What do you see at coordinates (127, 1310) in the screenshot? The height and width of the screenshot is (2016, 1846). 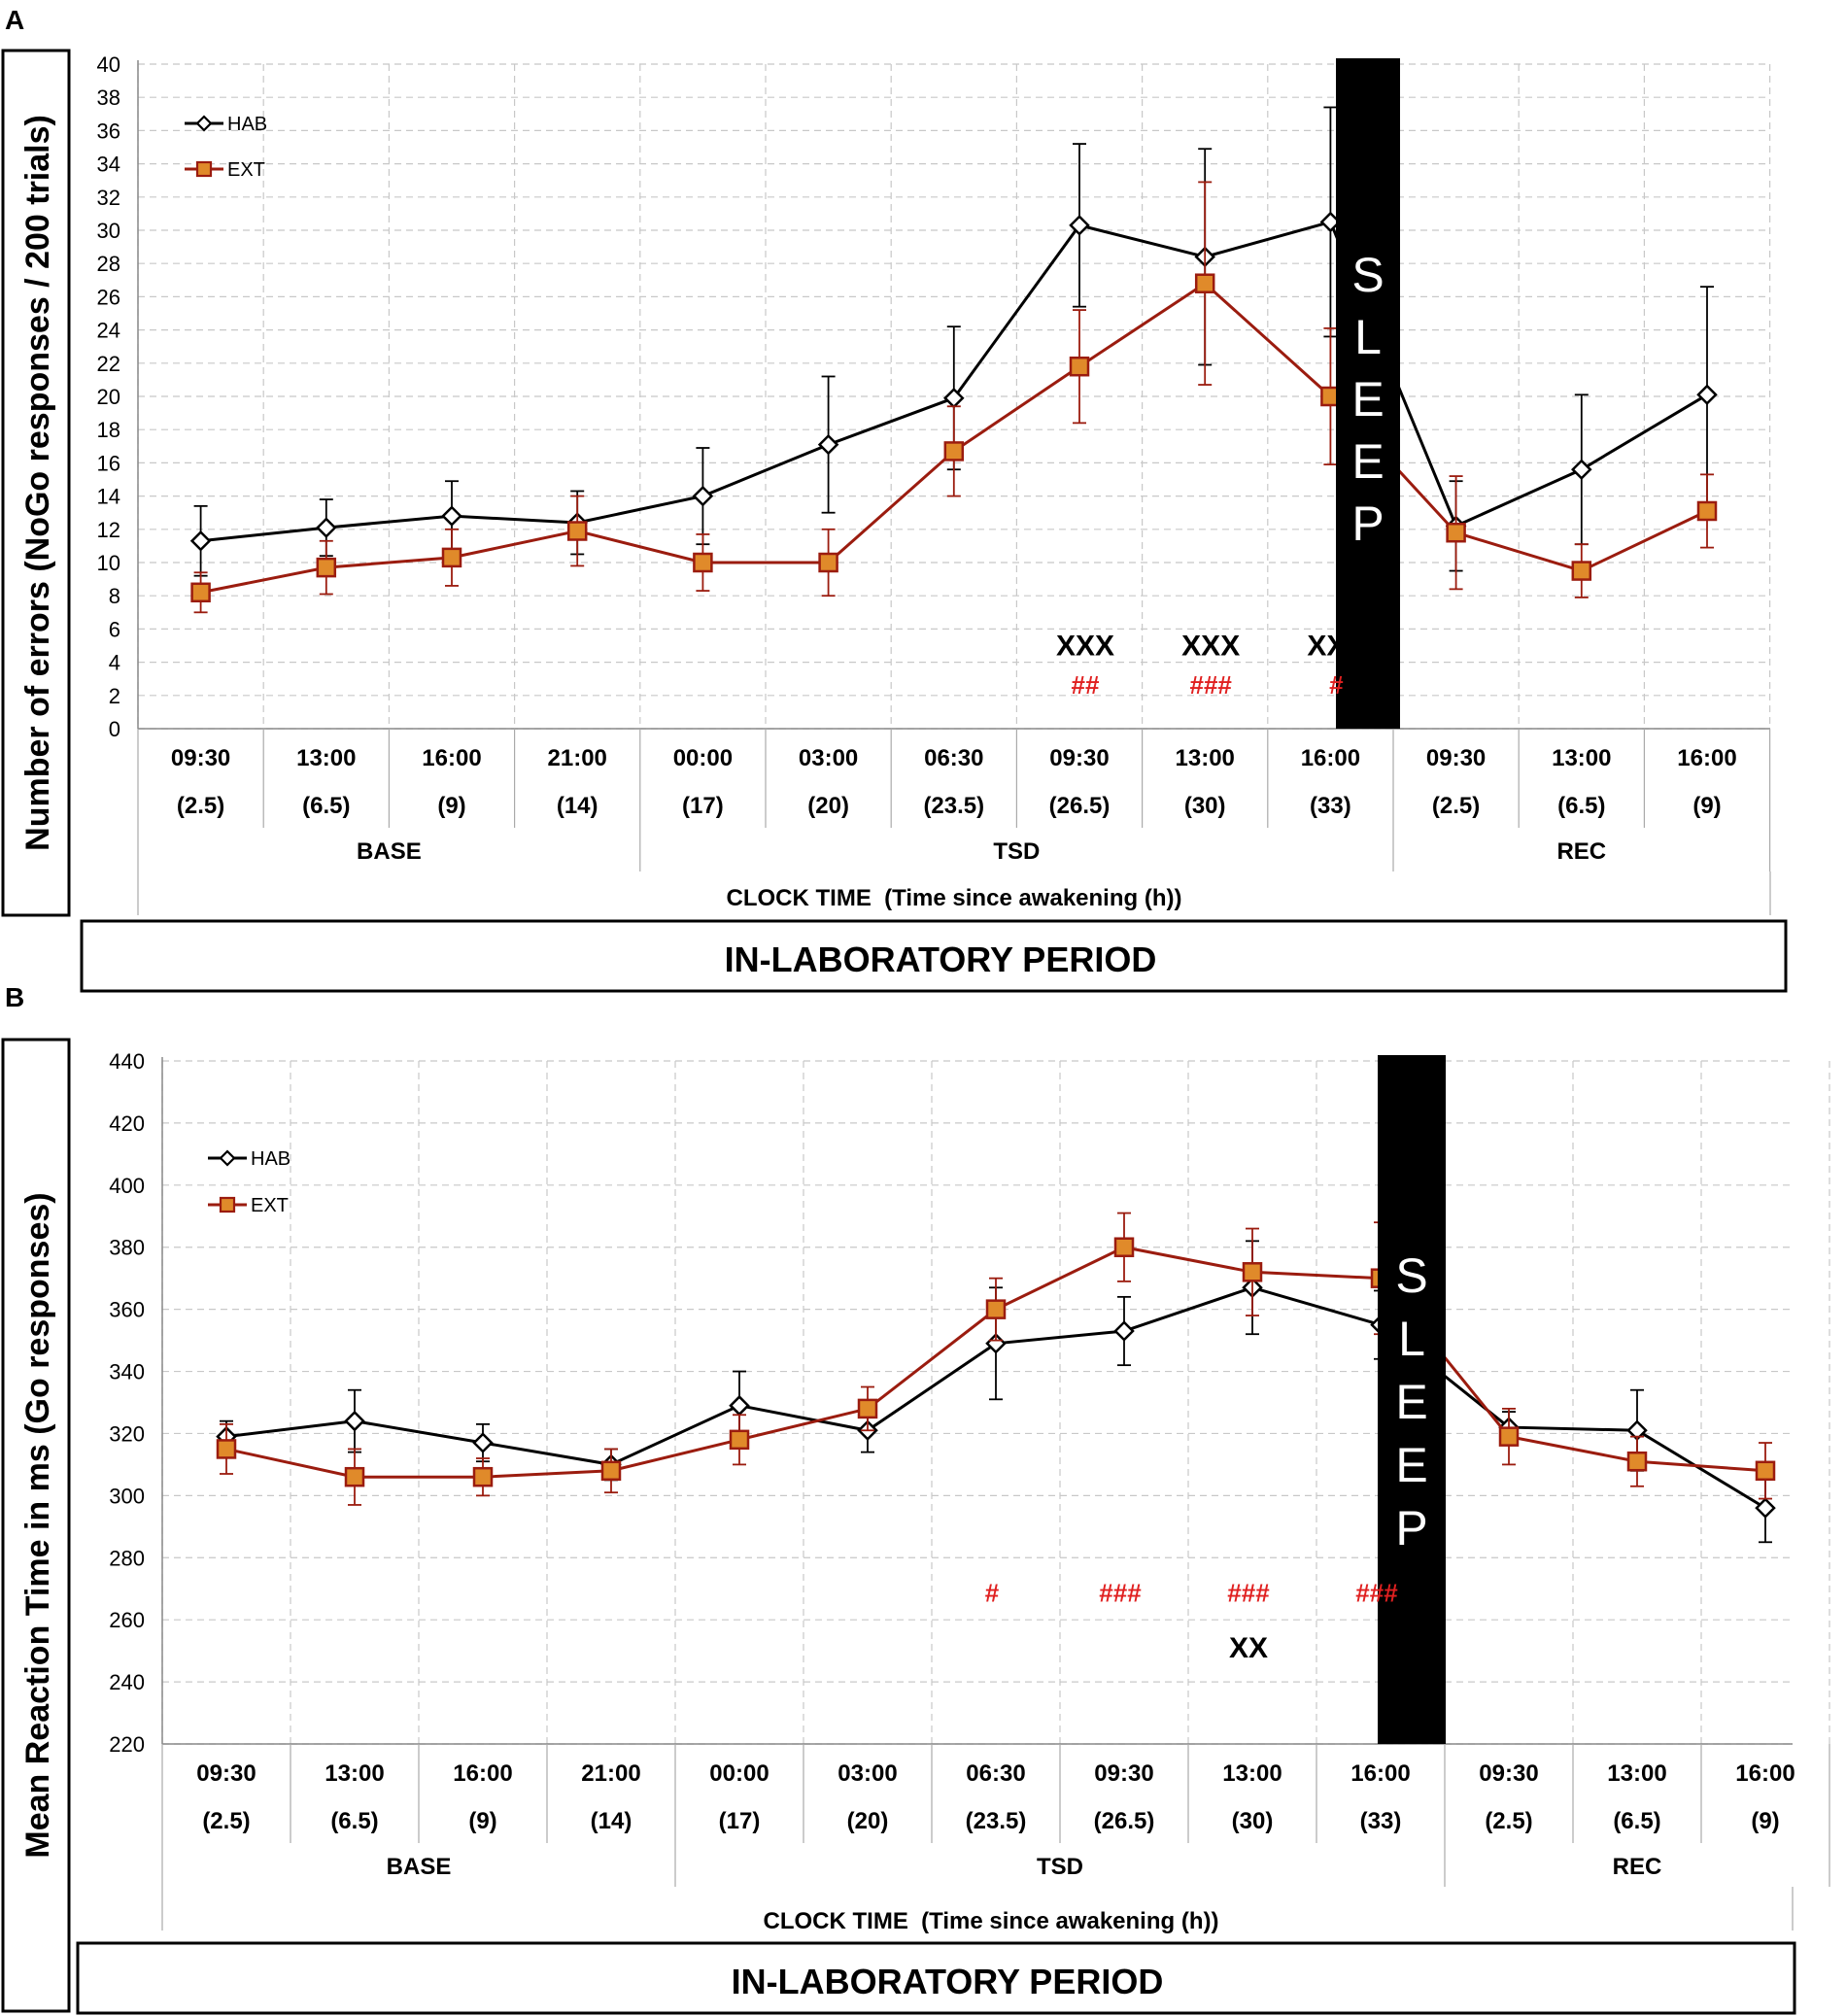 I see `y-tick-label: 360` at bounding box center [127, 1310].